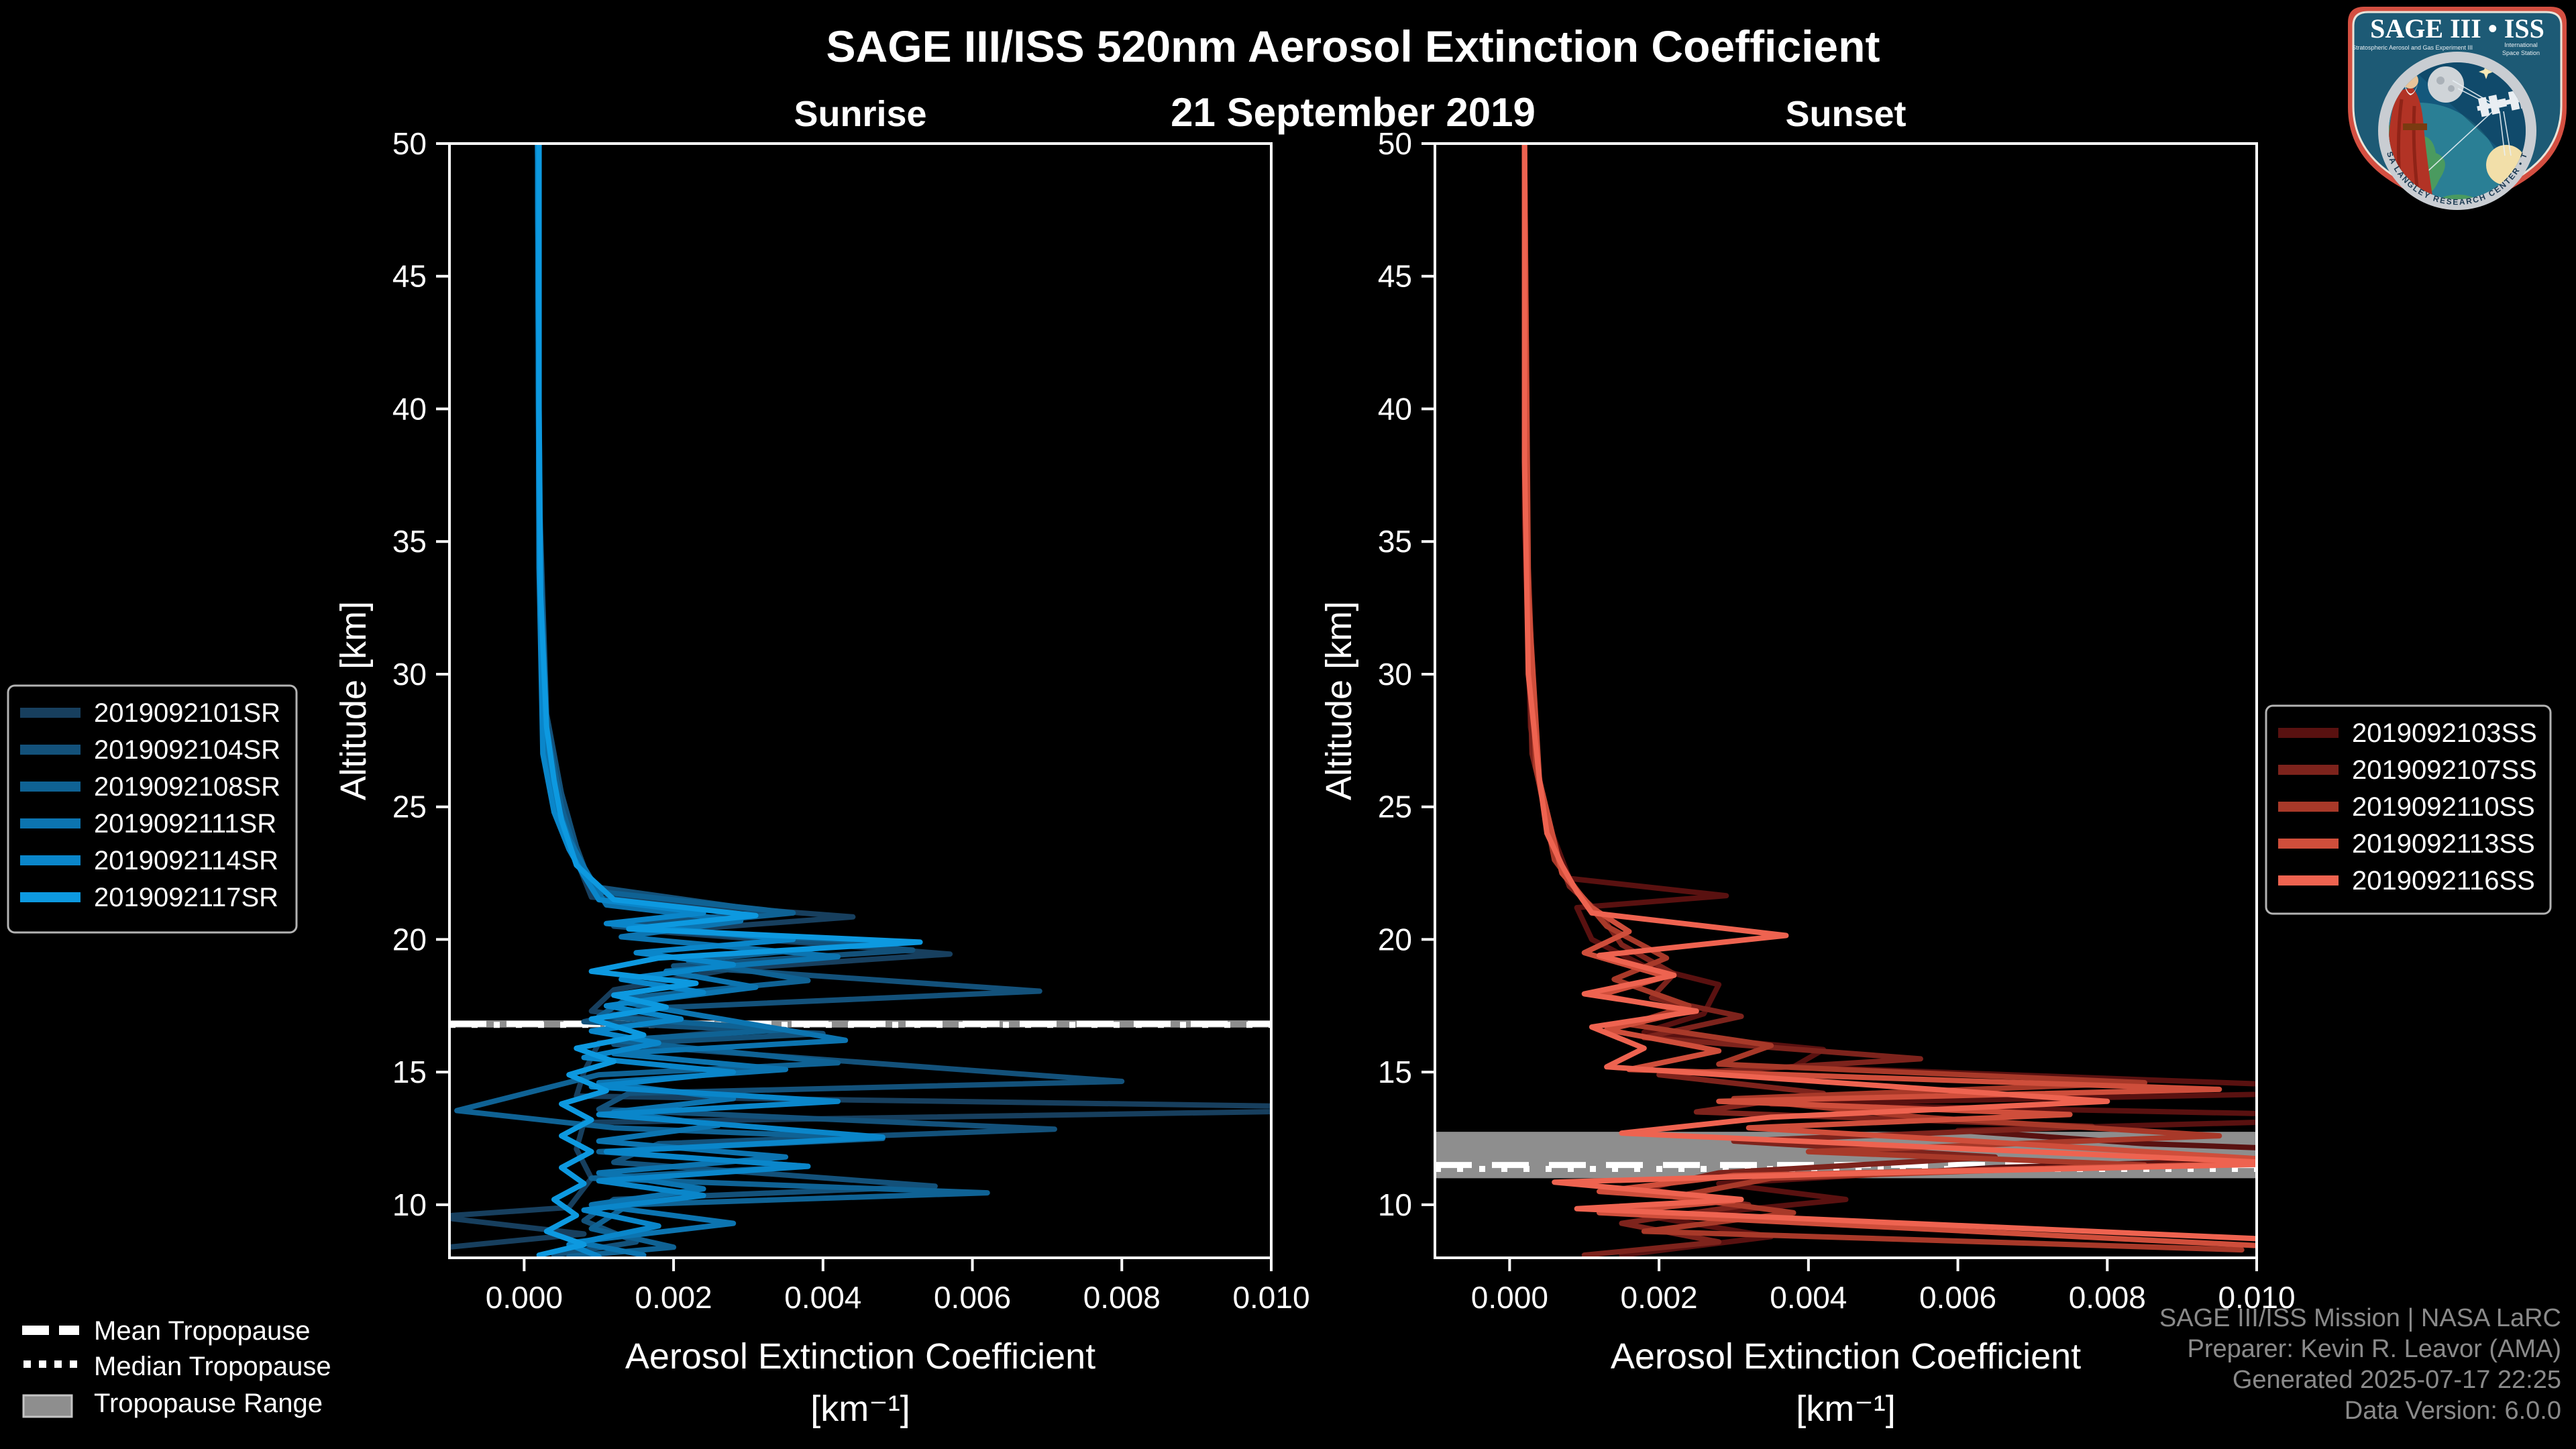 This screenshot has width=2576, height=1449. Describe the element at coordinates (2521, 45) in the screenshot. I see `logo-subtitle-right-1: International` at that location.